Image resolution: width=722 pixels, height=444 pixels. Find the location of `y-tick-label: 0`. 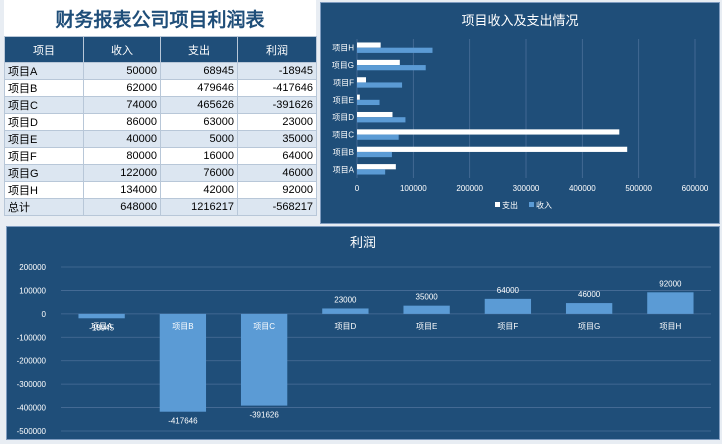

y-tick-label: 0 is located at coordinates (44, 314).